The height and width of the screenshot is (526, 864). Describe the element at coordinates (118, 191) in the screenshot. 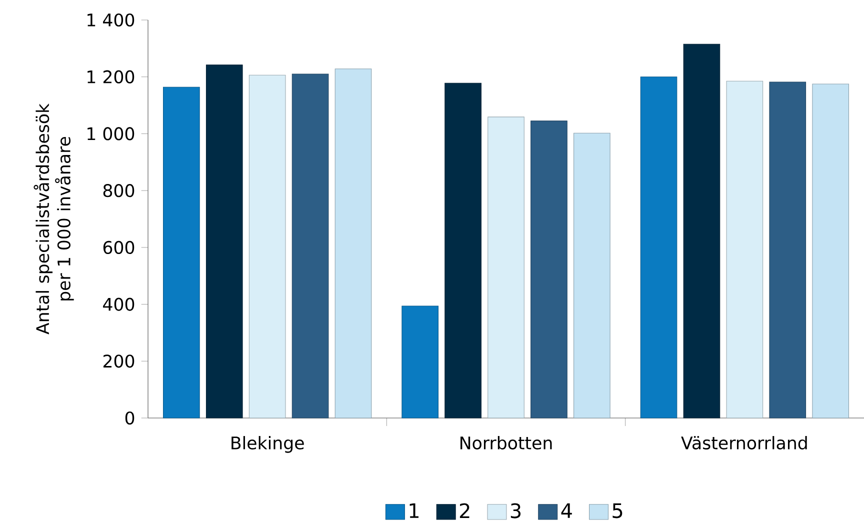

I see `y-tick-label: 800` at that location.